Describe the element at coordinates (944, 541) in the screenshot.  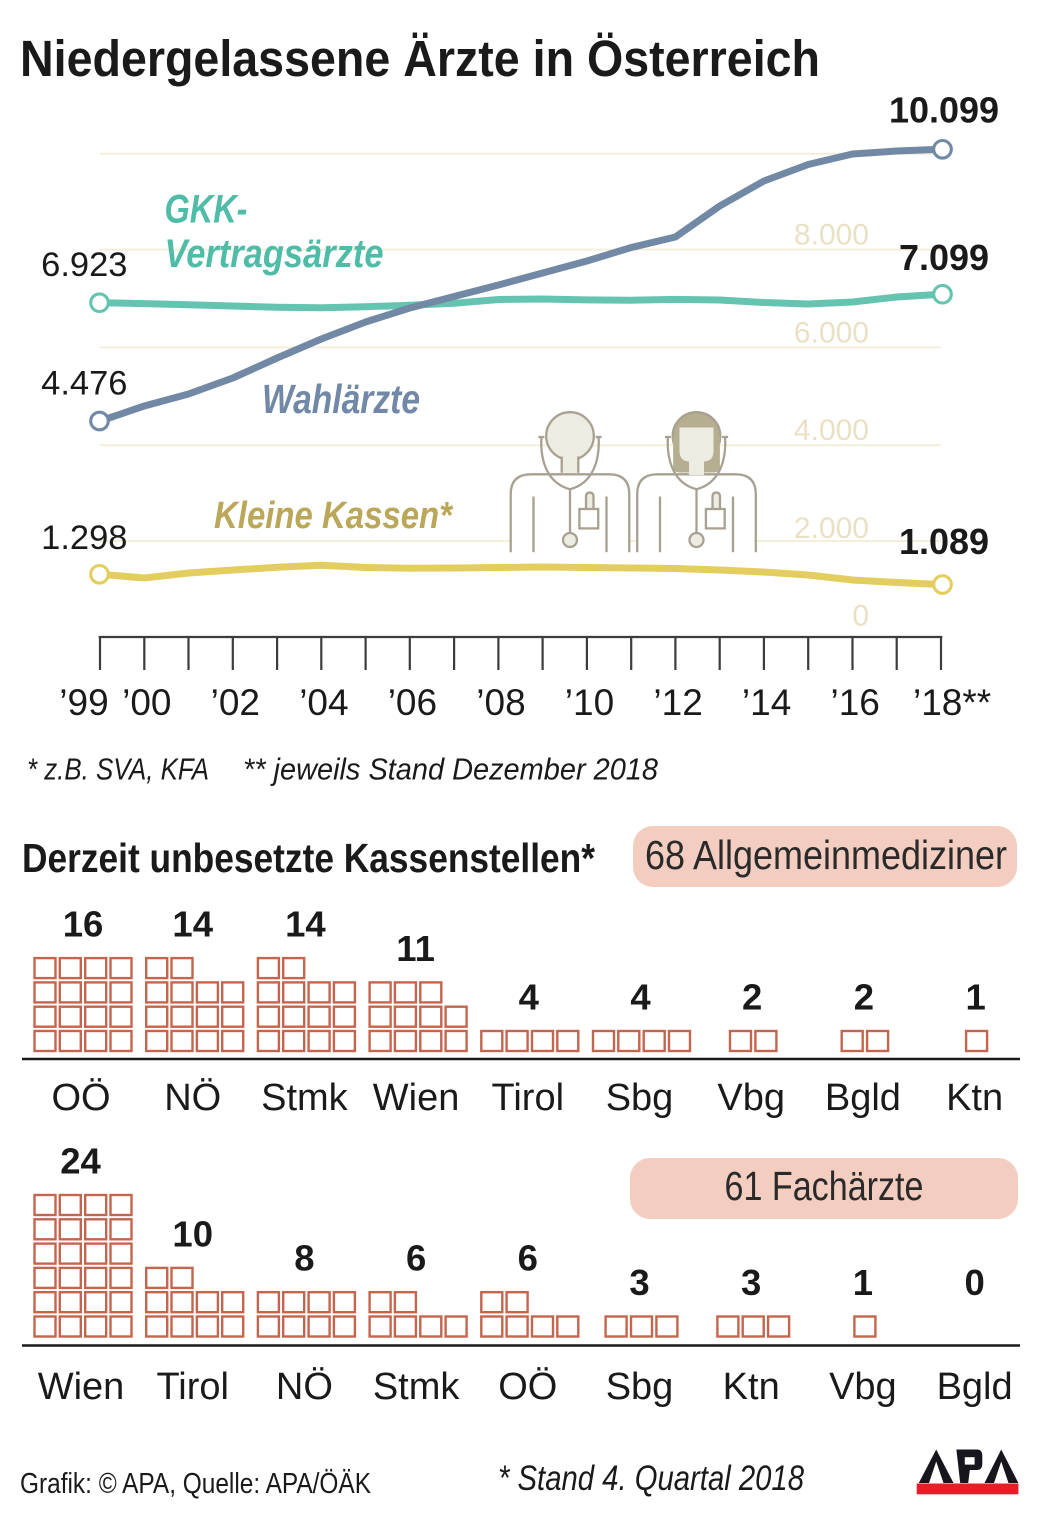
I see `svg-text: 1.089` at that location.